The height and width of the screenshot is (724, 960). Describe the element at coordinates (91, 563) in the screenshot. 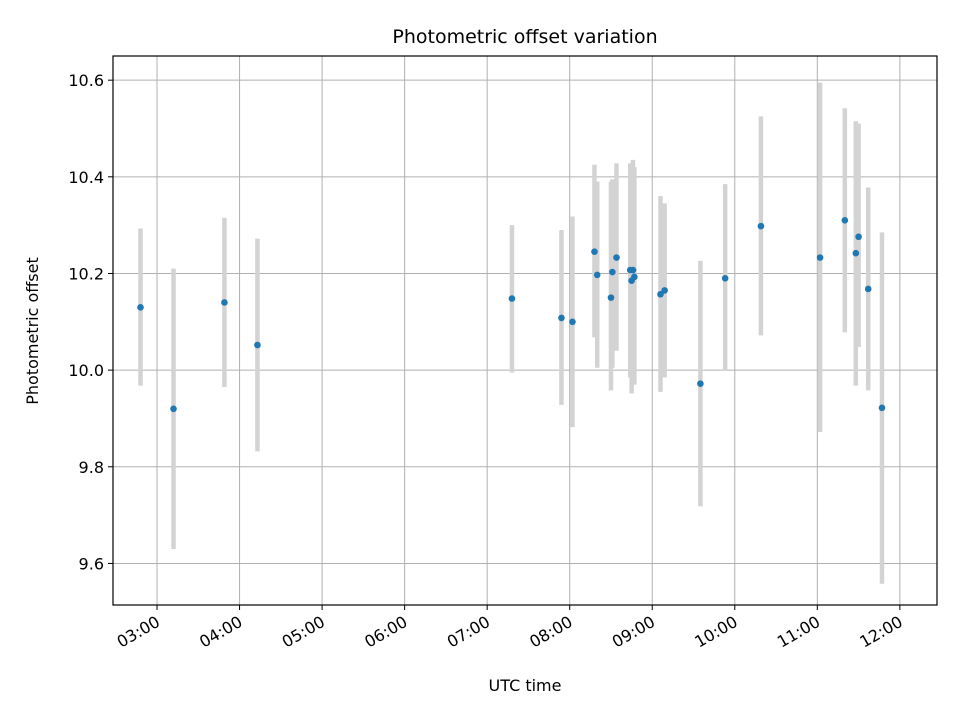

I see `y-tick-label: 9.6` at that location.